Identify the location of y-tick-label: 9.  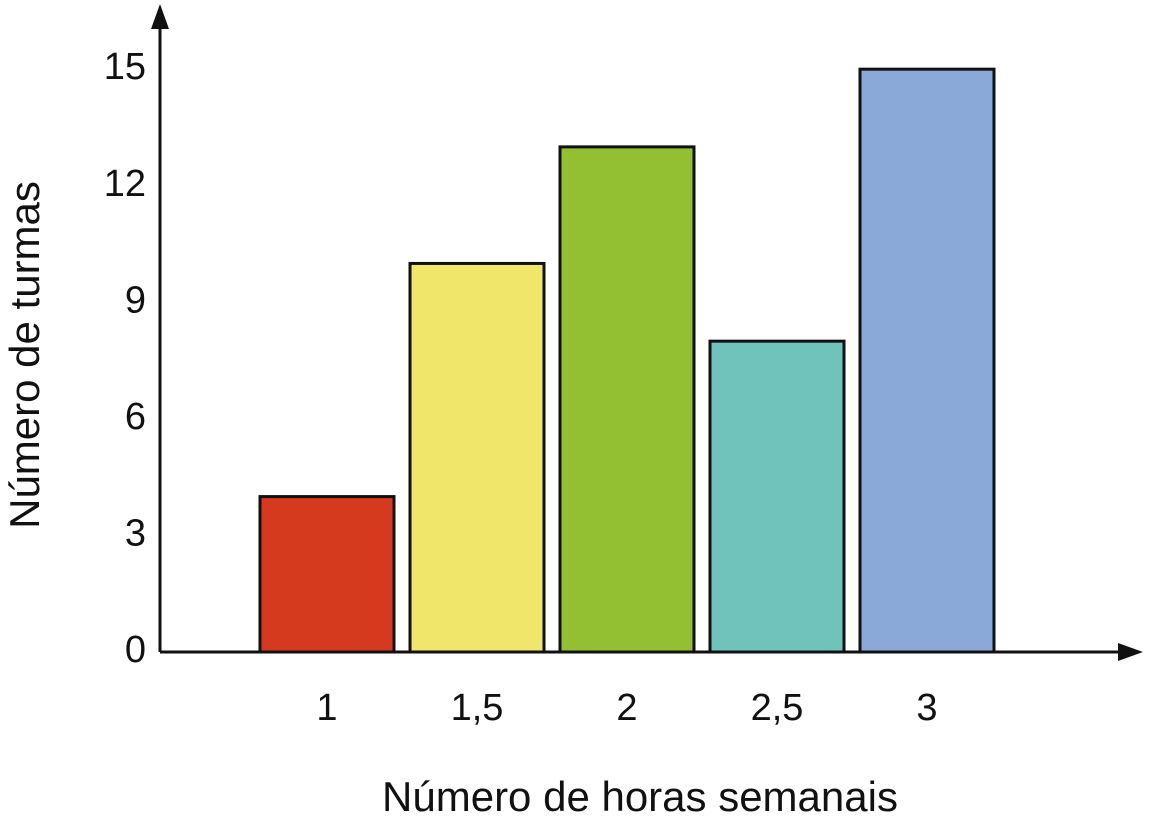
(135, 300).